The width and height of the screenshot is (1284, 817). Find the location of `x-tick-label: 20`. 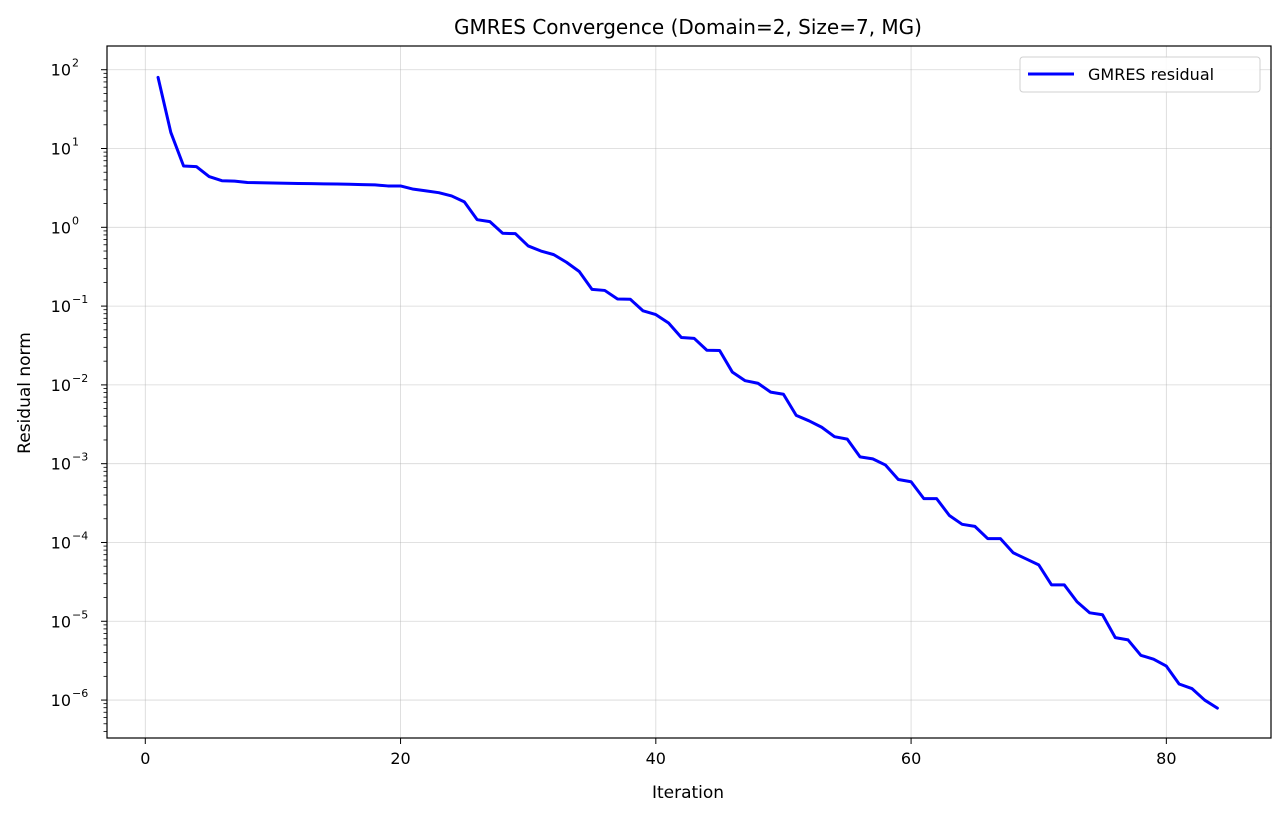

x-tick-label: 20 is located at coordinates (400, 758).